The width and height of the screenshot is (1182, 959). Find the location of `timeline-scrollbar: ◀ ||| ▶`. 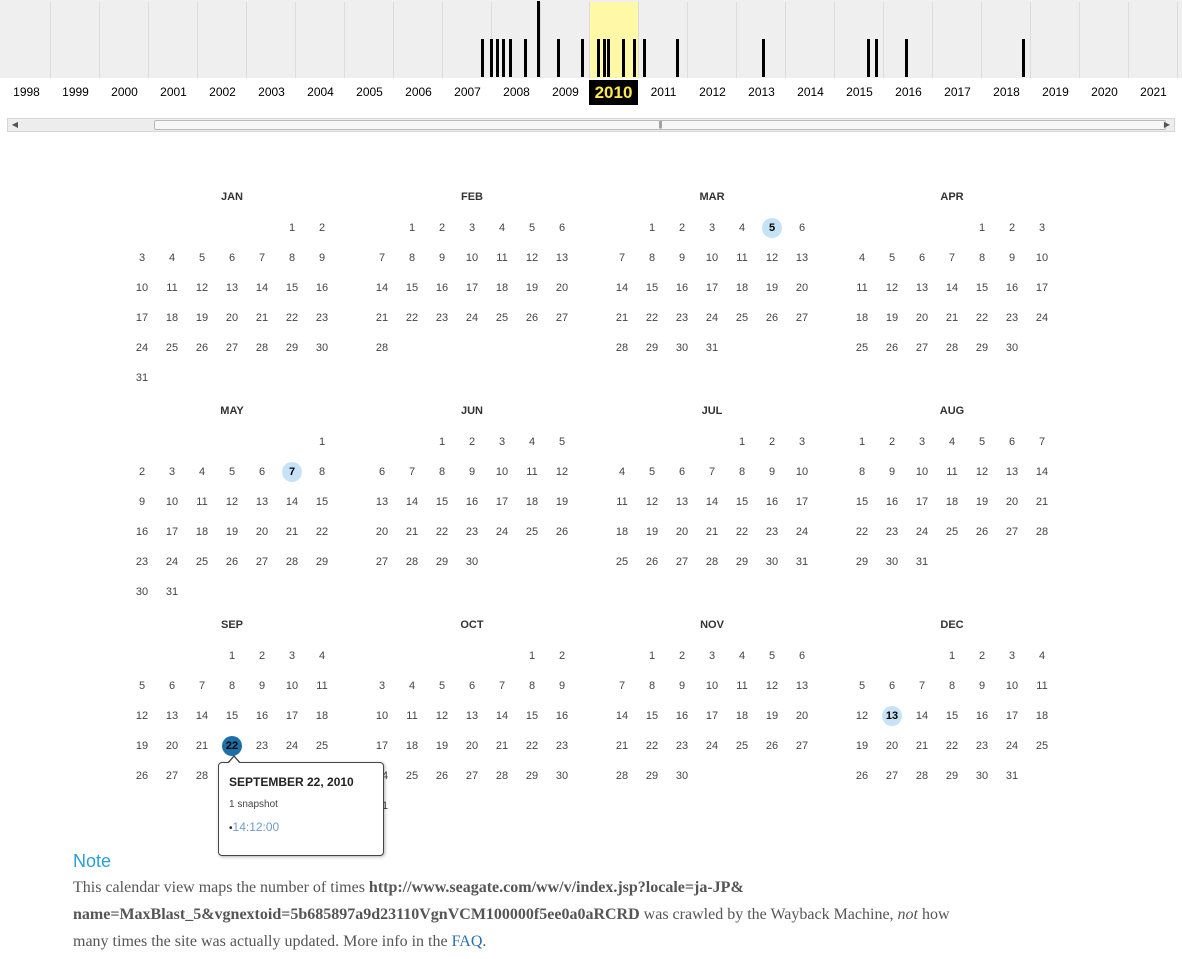

timeline-scrollbar: ◀ ||| ▶ is located at coordinates (591, 125).